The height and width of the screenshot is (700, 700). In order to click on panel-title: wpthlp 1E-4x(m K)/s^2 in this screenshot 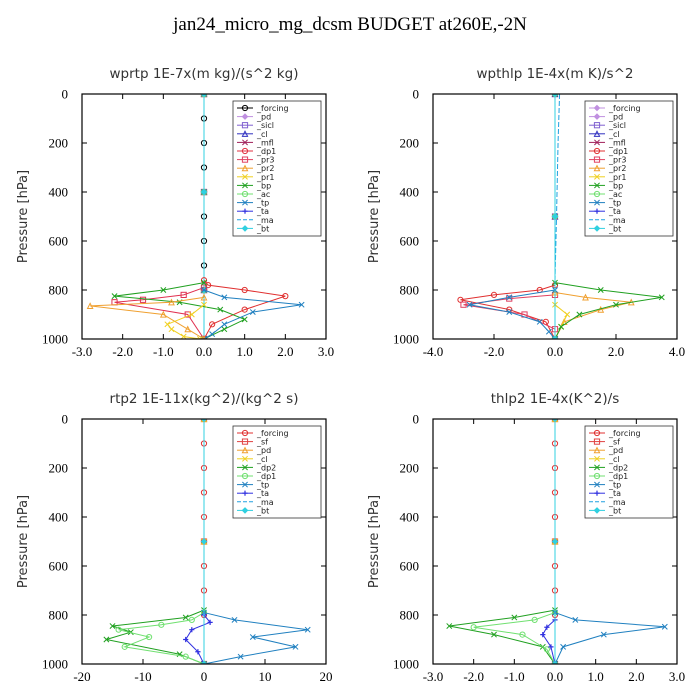, I will do `click(555, 74)`.